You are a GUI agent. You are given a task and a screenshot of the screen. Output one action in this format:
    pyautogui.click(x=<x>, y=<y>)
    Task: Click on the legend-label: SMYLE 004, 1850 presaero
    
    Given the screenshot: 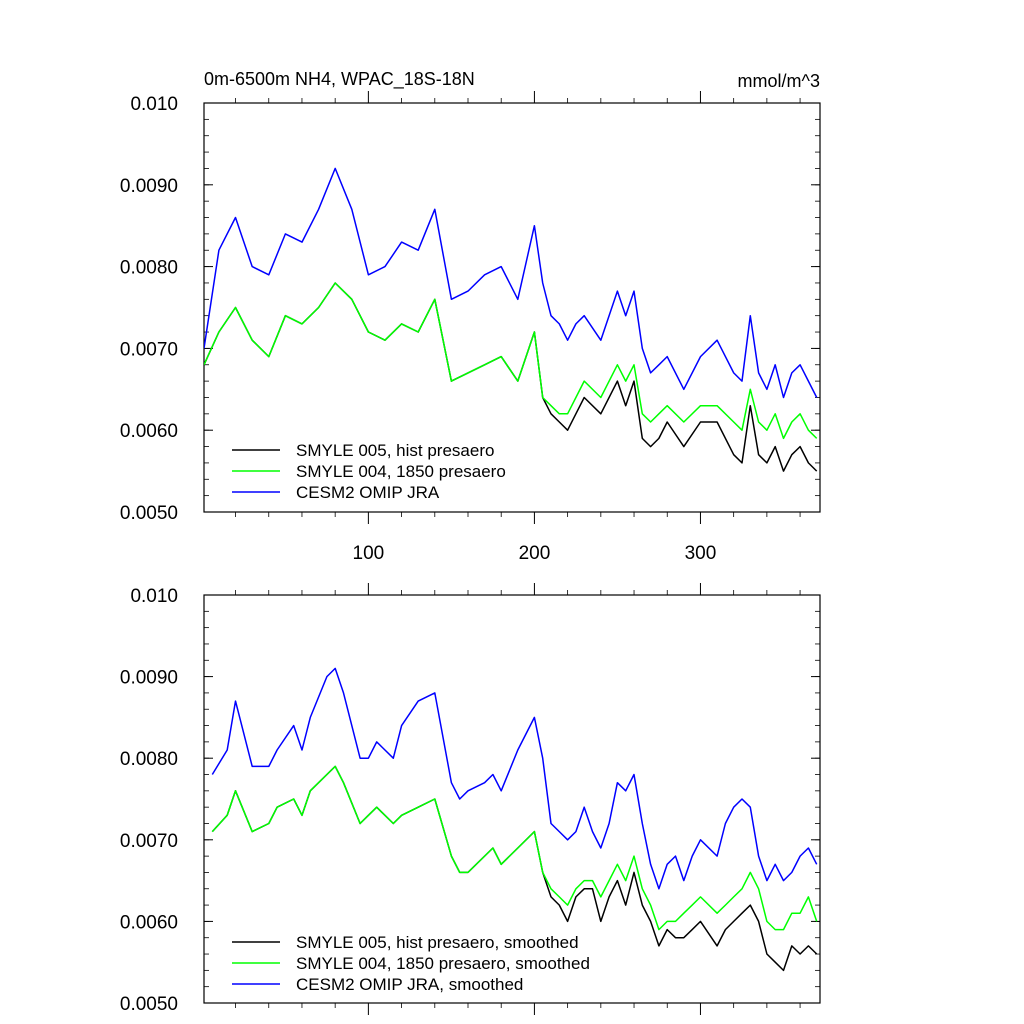 What is the action you would take?
    pyautogui.click(x=401, y=471)
    